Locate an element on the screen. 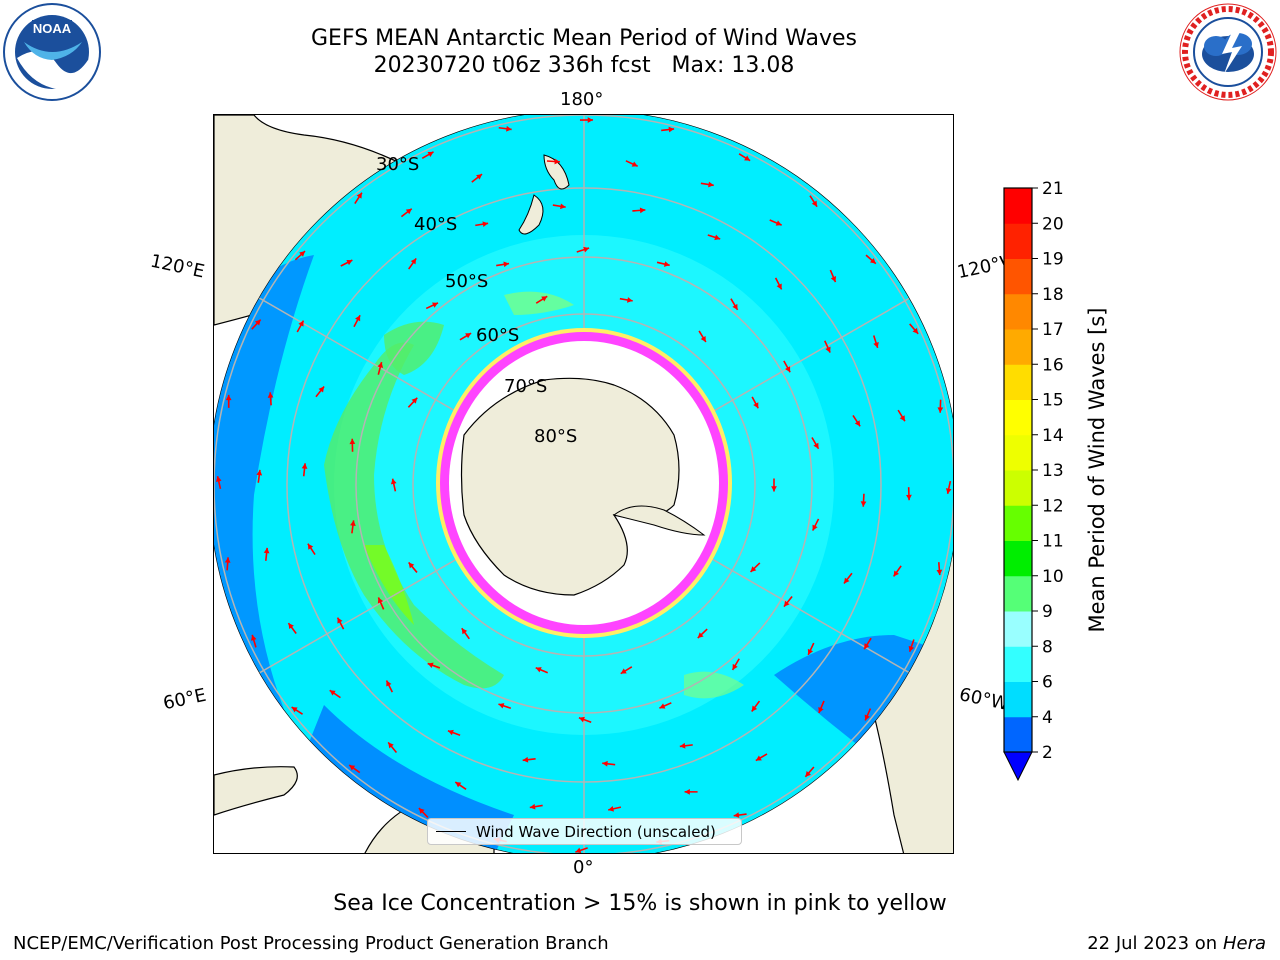 The width and height of the screenshot is (1280, 960). land-new-zealand-south is located at coordinates (531, 214).